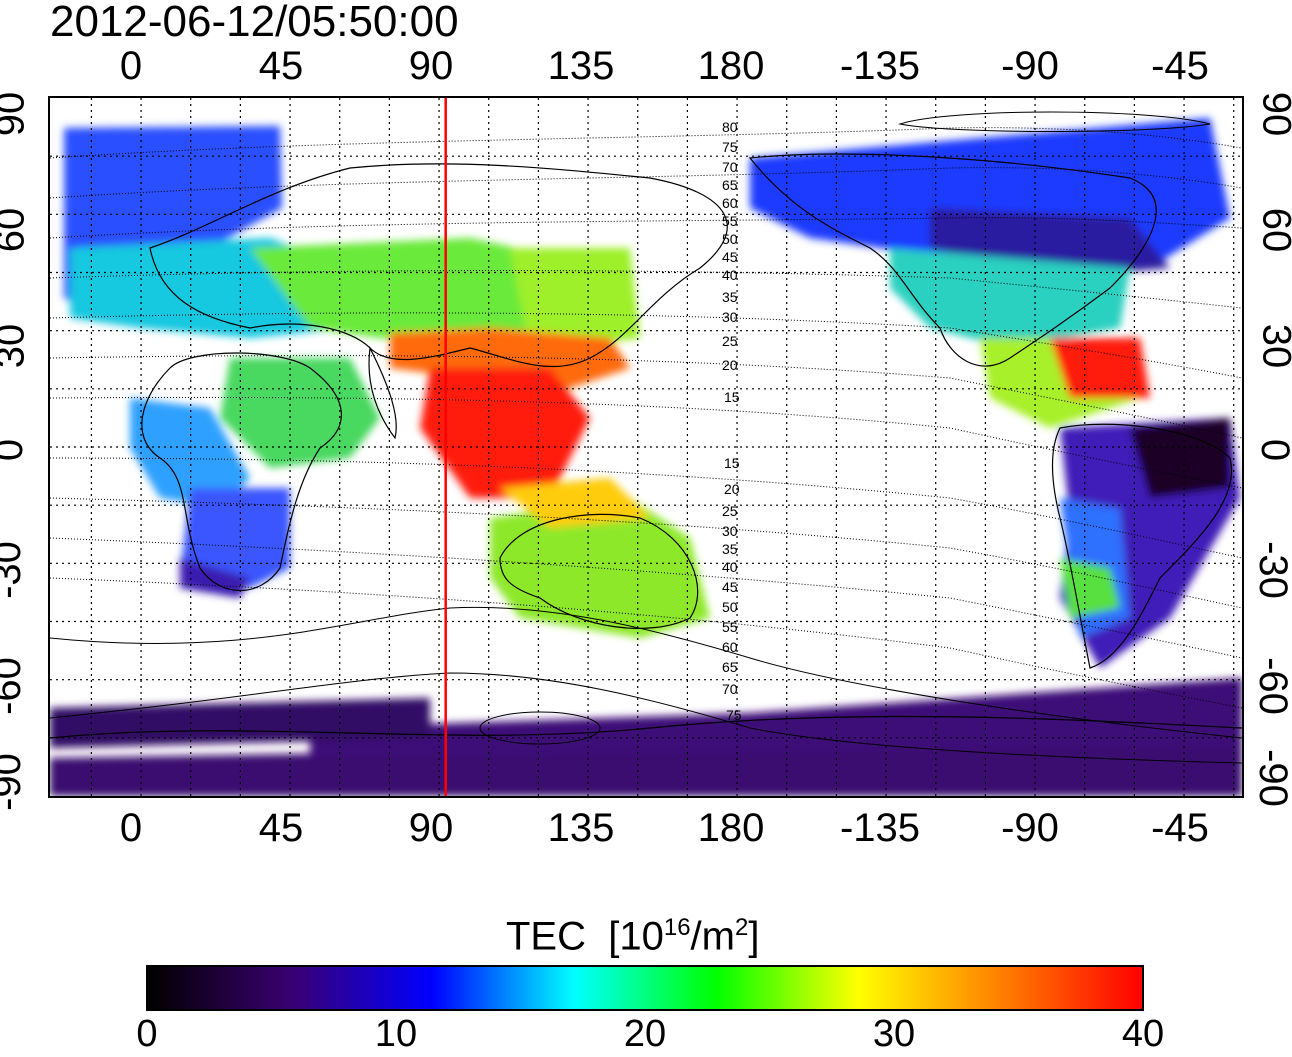  What do you see at coordinates (730, 221) in the screenshot?
I see `contour-label-55: 55` at bounding box center [730, 221].